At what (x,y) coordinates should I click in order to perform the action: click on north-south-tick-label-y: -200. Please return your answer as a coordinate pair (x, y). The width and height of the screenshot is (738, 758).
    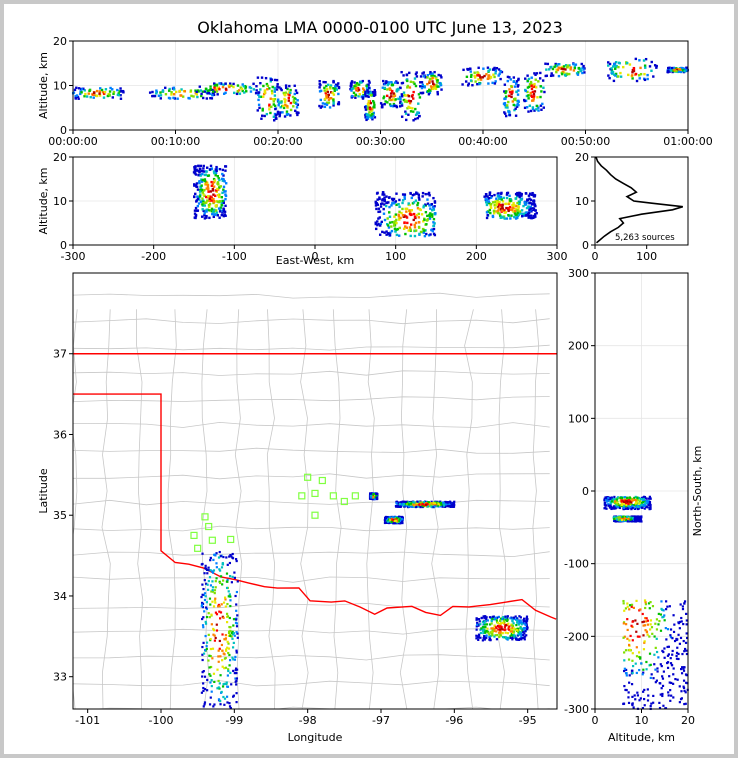
    Looking at the image, I should click on (576, 636).